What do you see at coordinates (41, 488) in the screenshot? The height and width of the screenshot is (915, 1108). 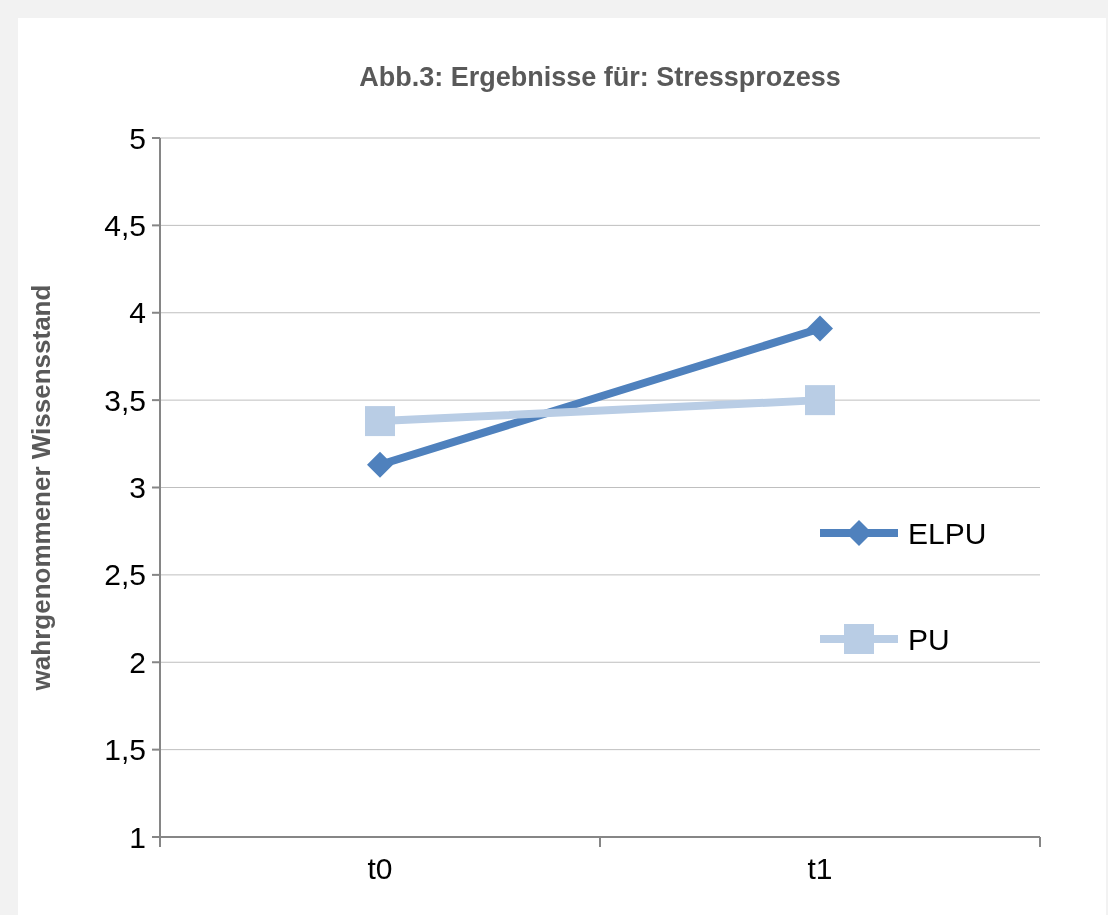 I see `y-axis-title: wahrgenommener Wissensstand` at bounding box center [41, 488].